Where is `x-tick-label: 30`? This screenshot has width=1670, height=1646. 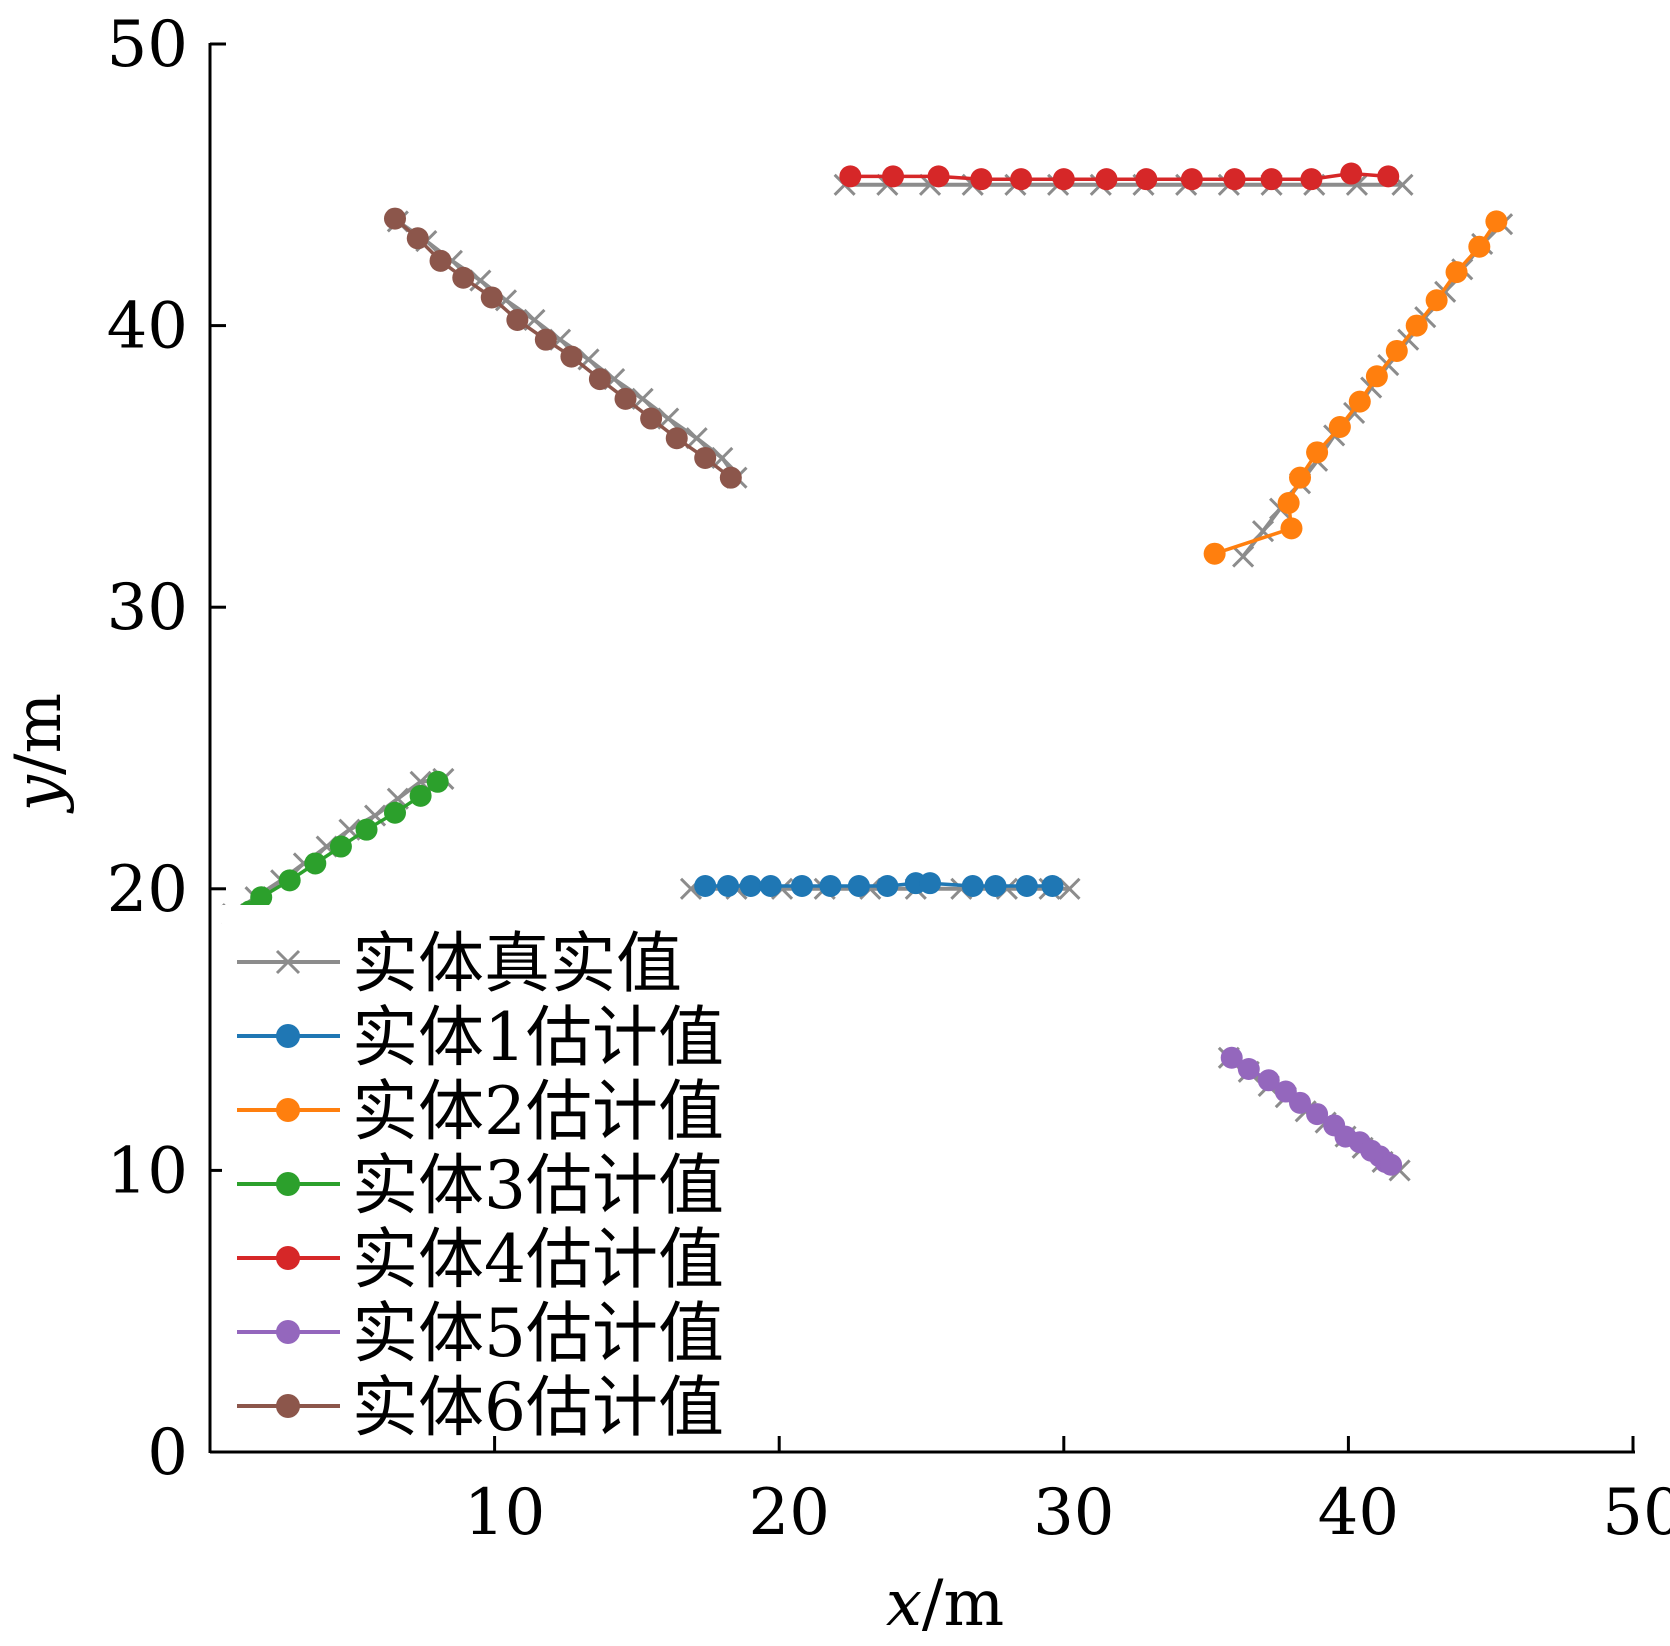 x-tick-label: 30 is located at coordinates (1073, 1513).